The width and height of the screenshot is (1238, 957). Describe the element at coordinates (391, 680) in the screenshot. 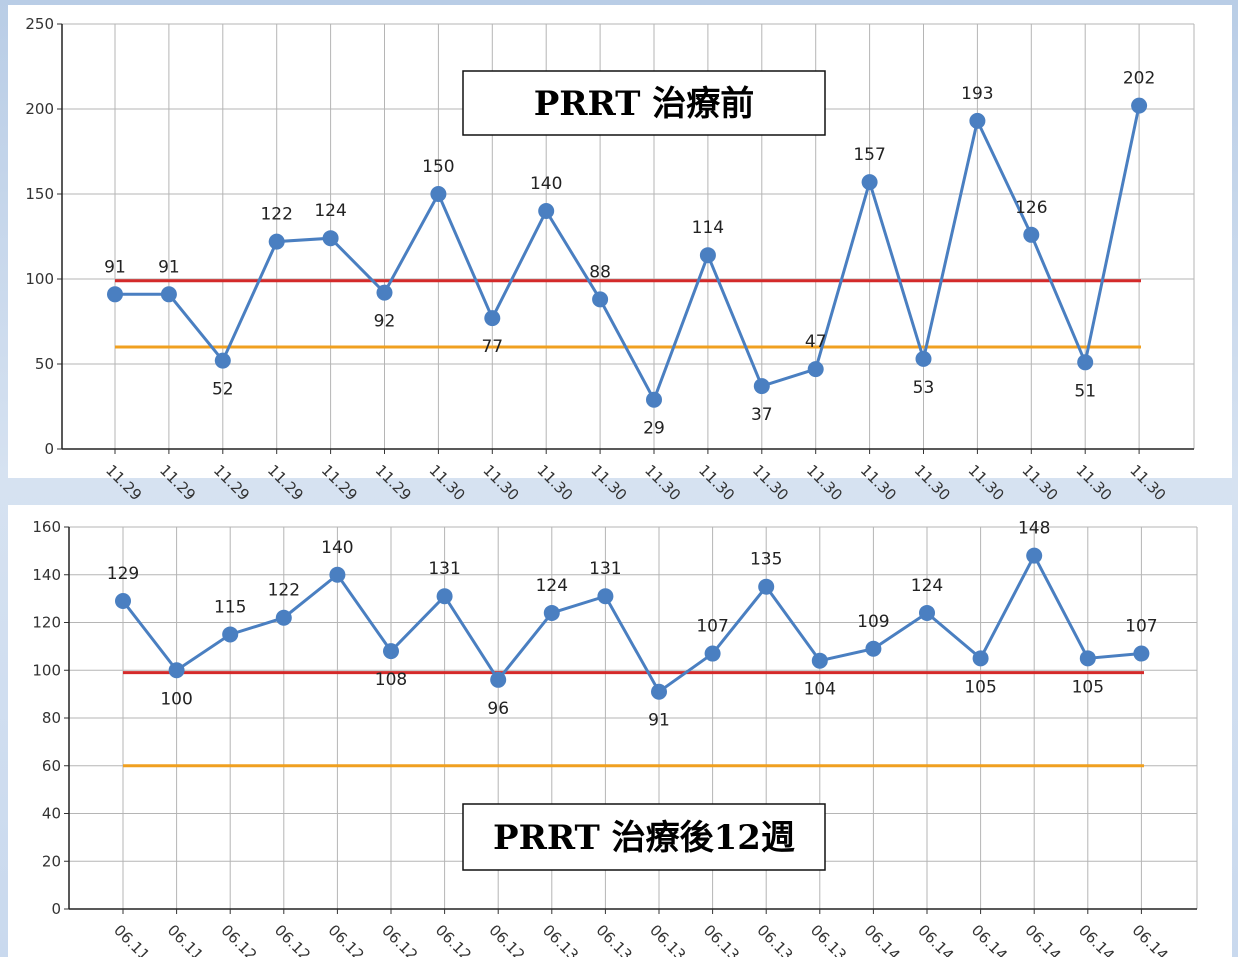

I see `data-label: 108` at that location.